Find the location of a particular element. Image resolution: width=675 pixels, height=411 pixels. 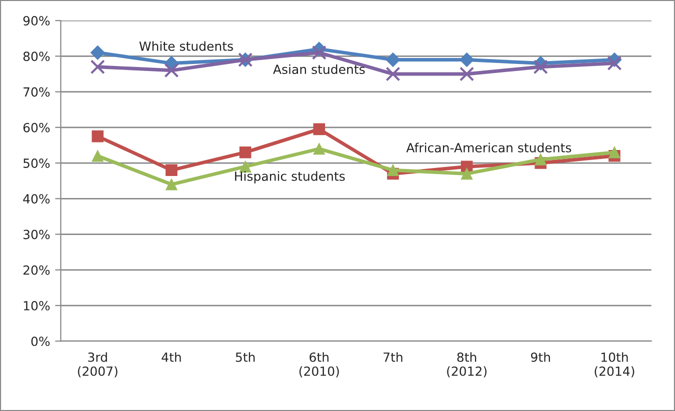

y-tick-label: 40% is located at coordinates (36, 199).